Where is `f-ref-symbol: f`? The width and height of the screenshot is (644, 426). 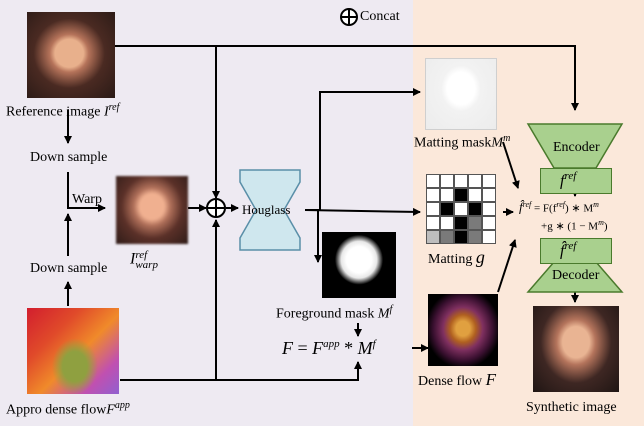 f-ref-symbol: f is located at coordinates (562, 181).